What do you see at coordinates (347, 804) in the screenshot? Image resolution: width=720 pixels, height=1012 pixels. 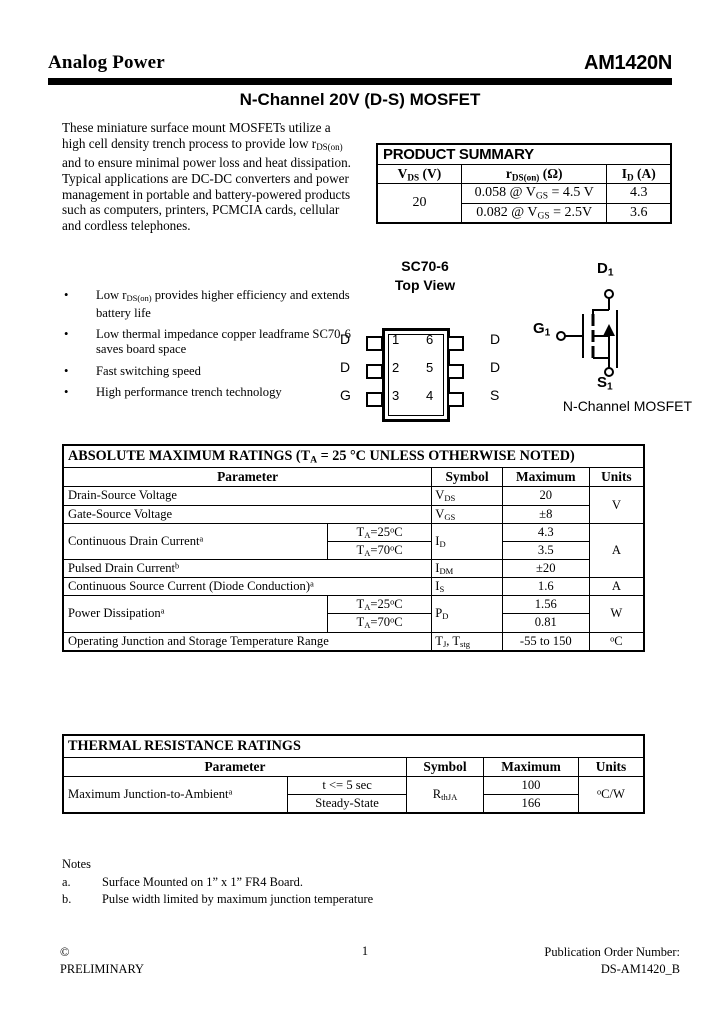 I see `condition-steady-state: Steady-State` at bounding box center [347, 804].